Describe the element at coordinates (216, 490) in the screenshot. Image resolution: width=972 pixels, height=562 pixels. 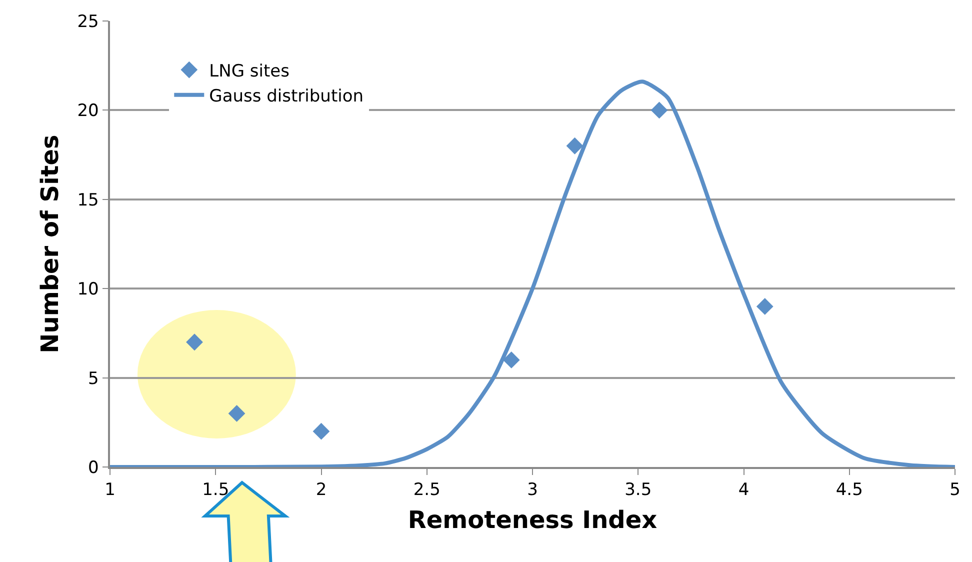
I see `x-tick-label: 1.5` at that location.